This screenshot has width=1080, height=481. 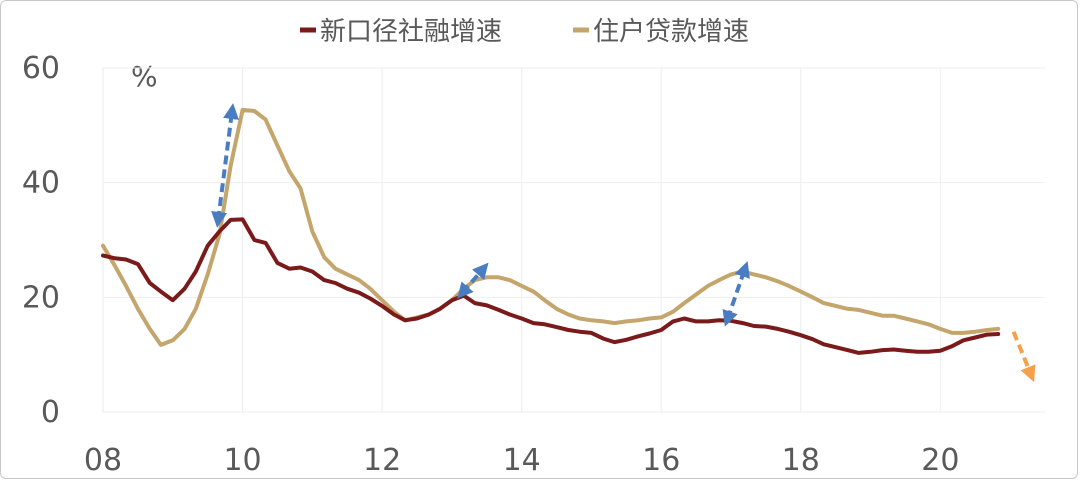 I want to click on legend-label-series-2: 住户贷款增速, so click(x=671, y=32).